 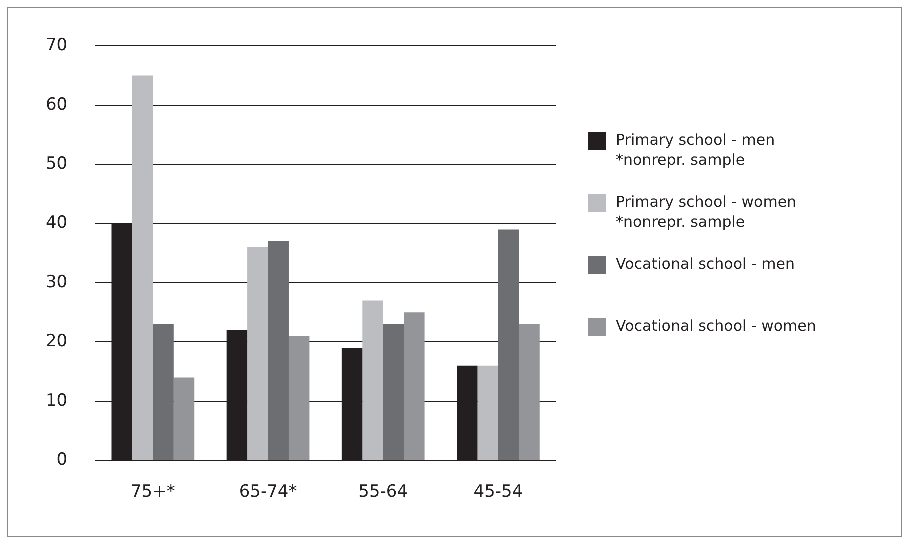 I want to click on y-tick-label: 60, so click(x=57, y=104).